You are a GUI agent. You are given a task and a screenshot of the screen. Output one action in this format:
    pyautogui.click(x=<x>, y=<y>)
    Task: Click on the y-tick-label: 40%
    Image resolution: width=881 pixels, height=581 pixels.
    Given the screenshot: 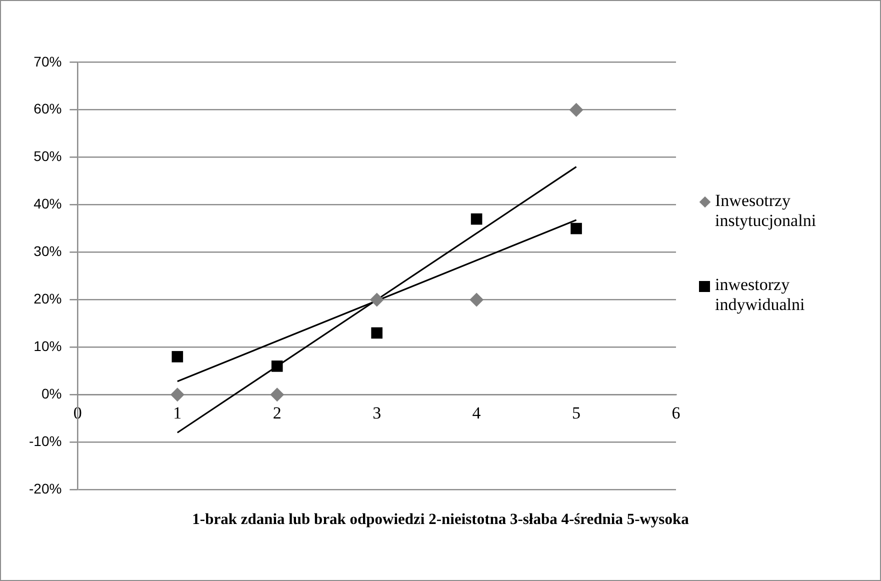 What is the action you would take?
    pyautogui.click(x=48, y=204)
    